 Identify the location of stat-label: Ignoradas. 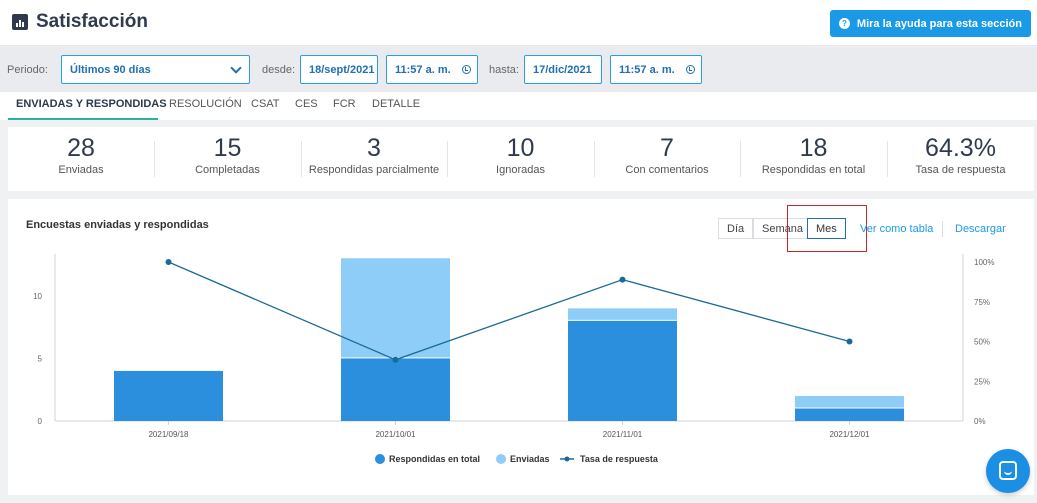
(520, 170).